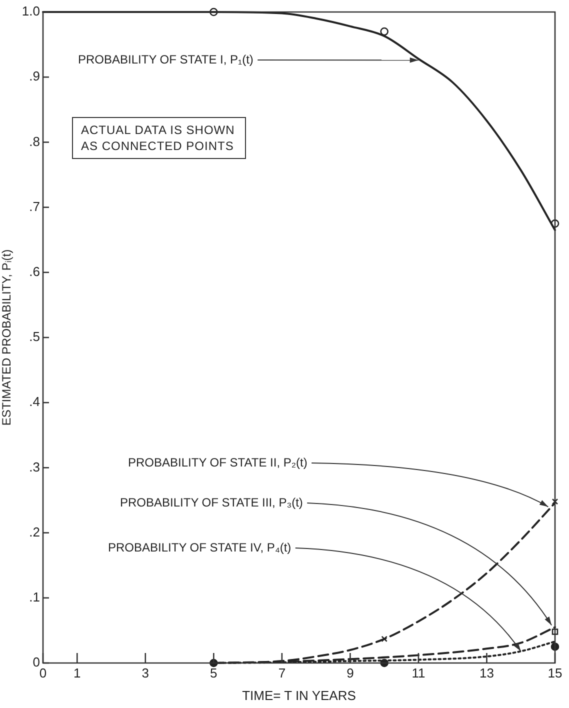 The image size is (569, 708). What do you see at coordinates (34, 206) in the screenshot?
I see `y-tick-label: .7` at bounding box center [34, 206].